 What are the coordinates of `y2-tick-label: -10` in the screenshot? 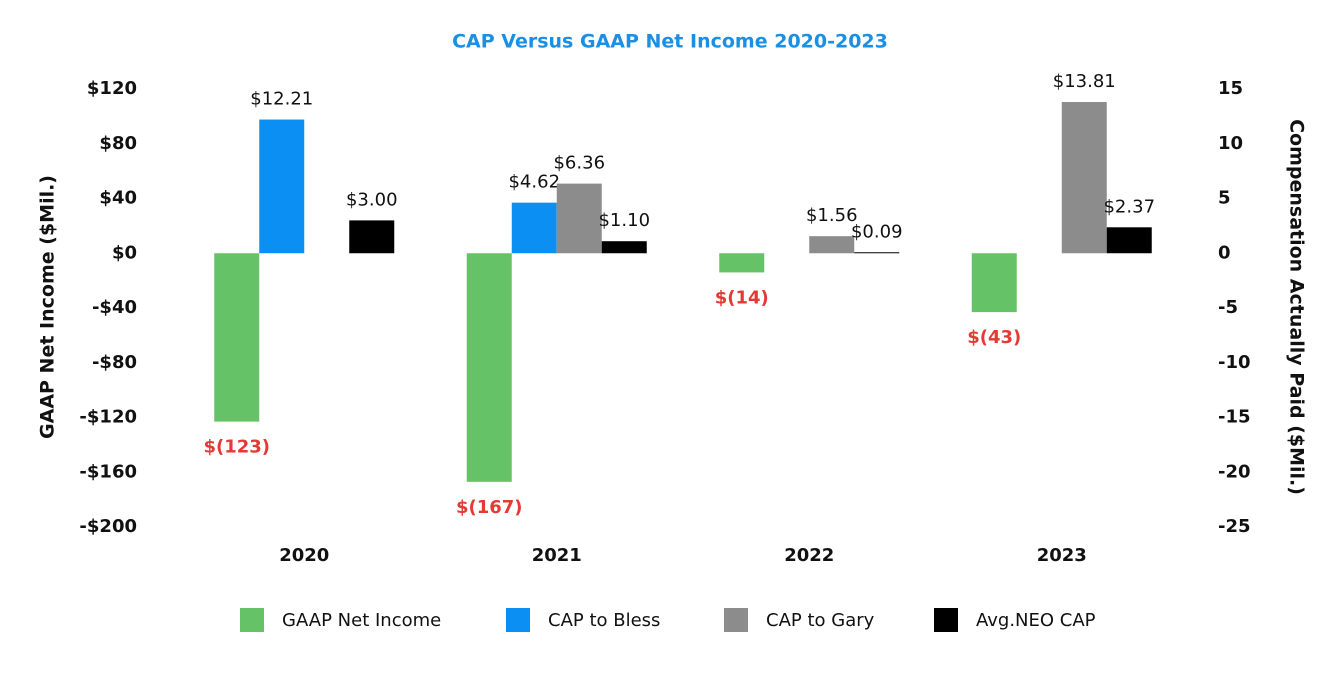 It's located at (1234, 362).